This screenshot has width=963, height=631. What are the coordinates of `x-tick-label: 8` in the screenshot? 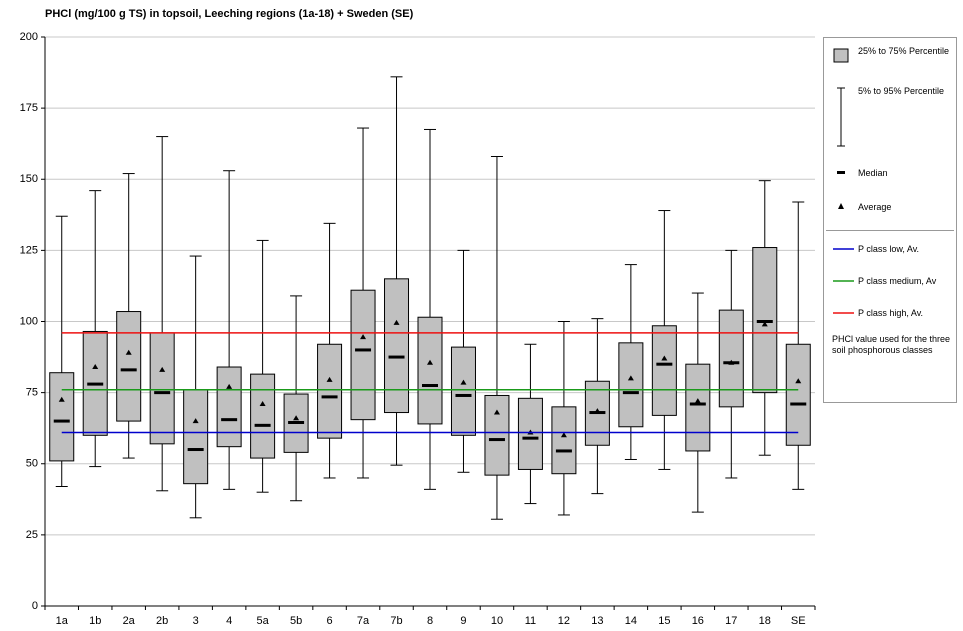 It's located at (430, 621).